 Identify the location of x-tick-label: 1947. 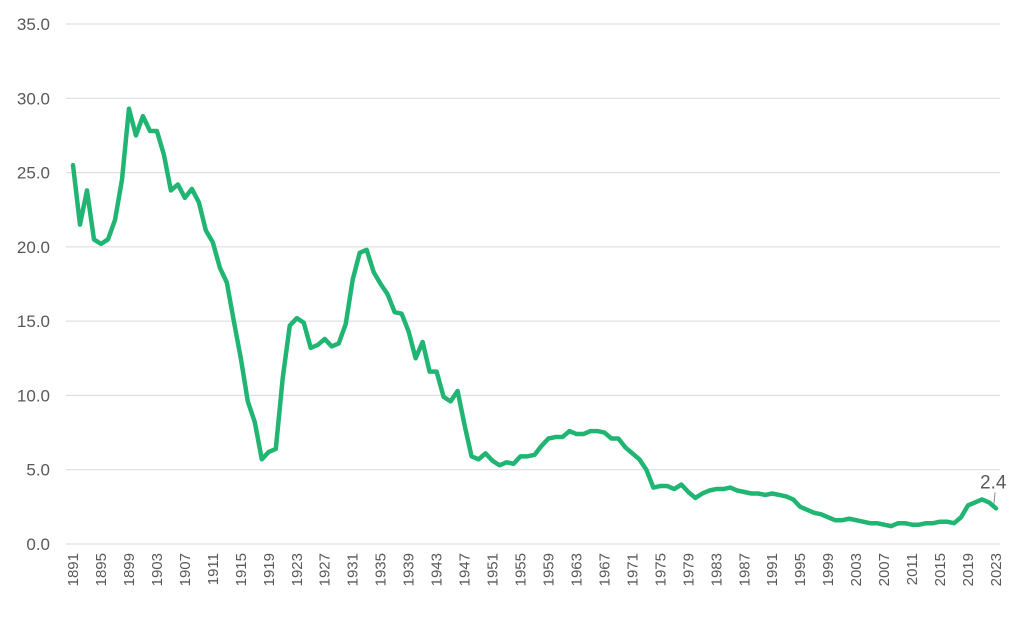
(465, 569).